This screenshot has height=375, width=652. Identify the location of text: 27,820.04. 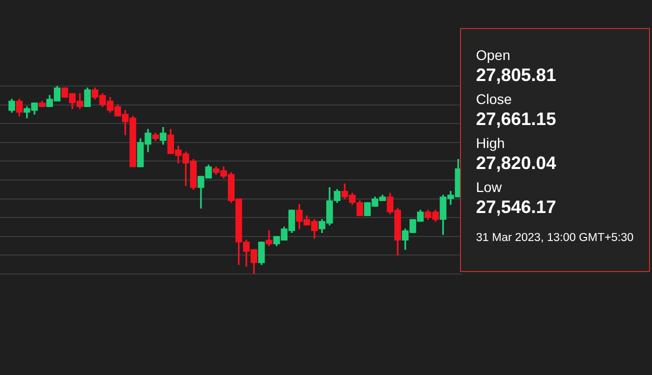
(517, 163).